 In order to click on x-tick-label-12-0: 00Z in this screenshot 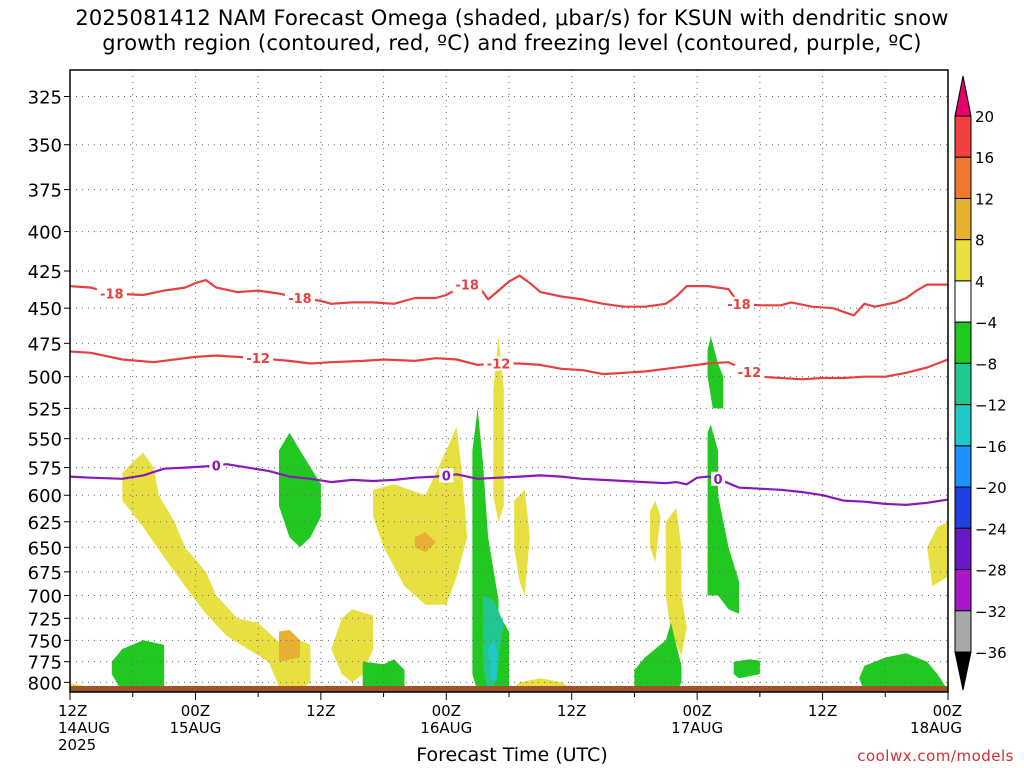, I will do `click(195, 711)`.